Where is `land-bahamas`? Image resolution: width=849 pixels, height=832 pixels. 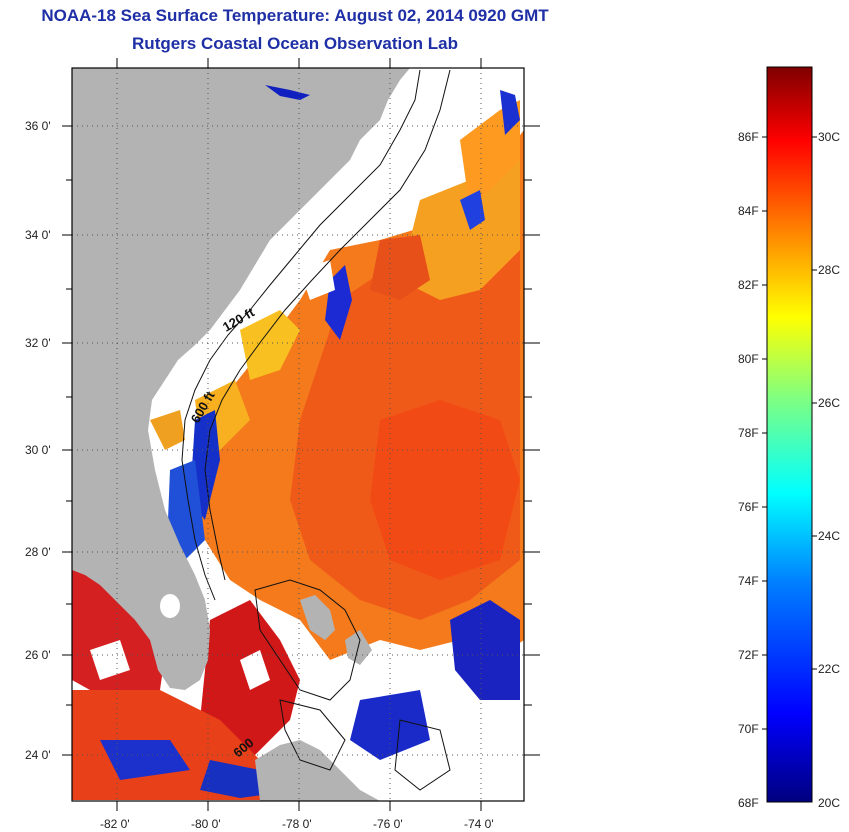
land-bahamas is located at coordinates (336, 630).